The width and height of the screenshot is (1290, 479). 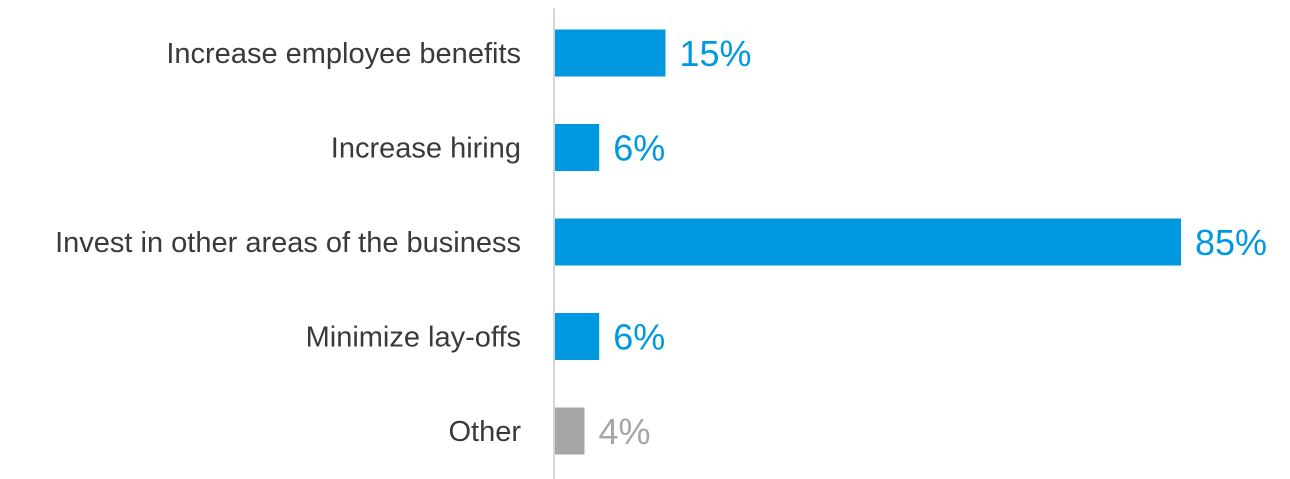 What do you see at coordinates (624, 431) in the screenshot?
I see `data-label: 4%` at bounding box center [624, 431].